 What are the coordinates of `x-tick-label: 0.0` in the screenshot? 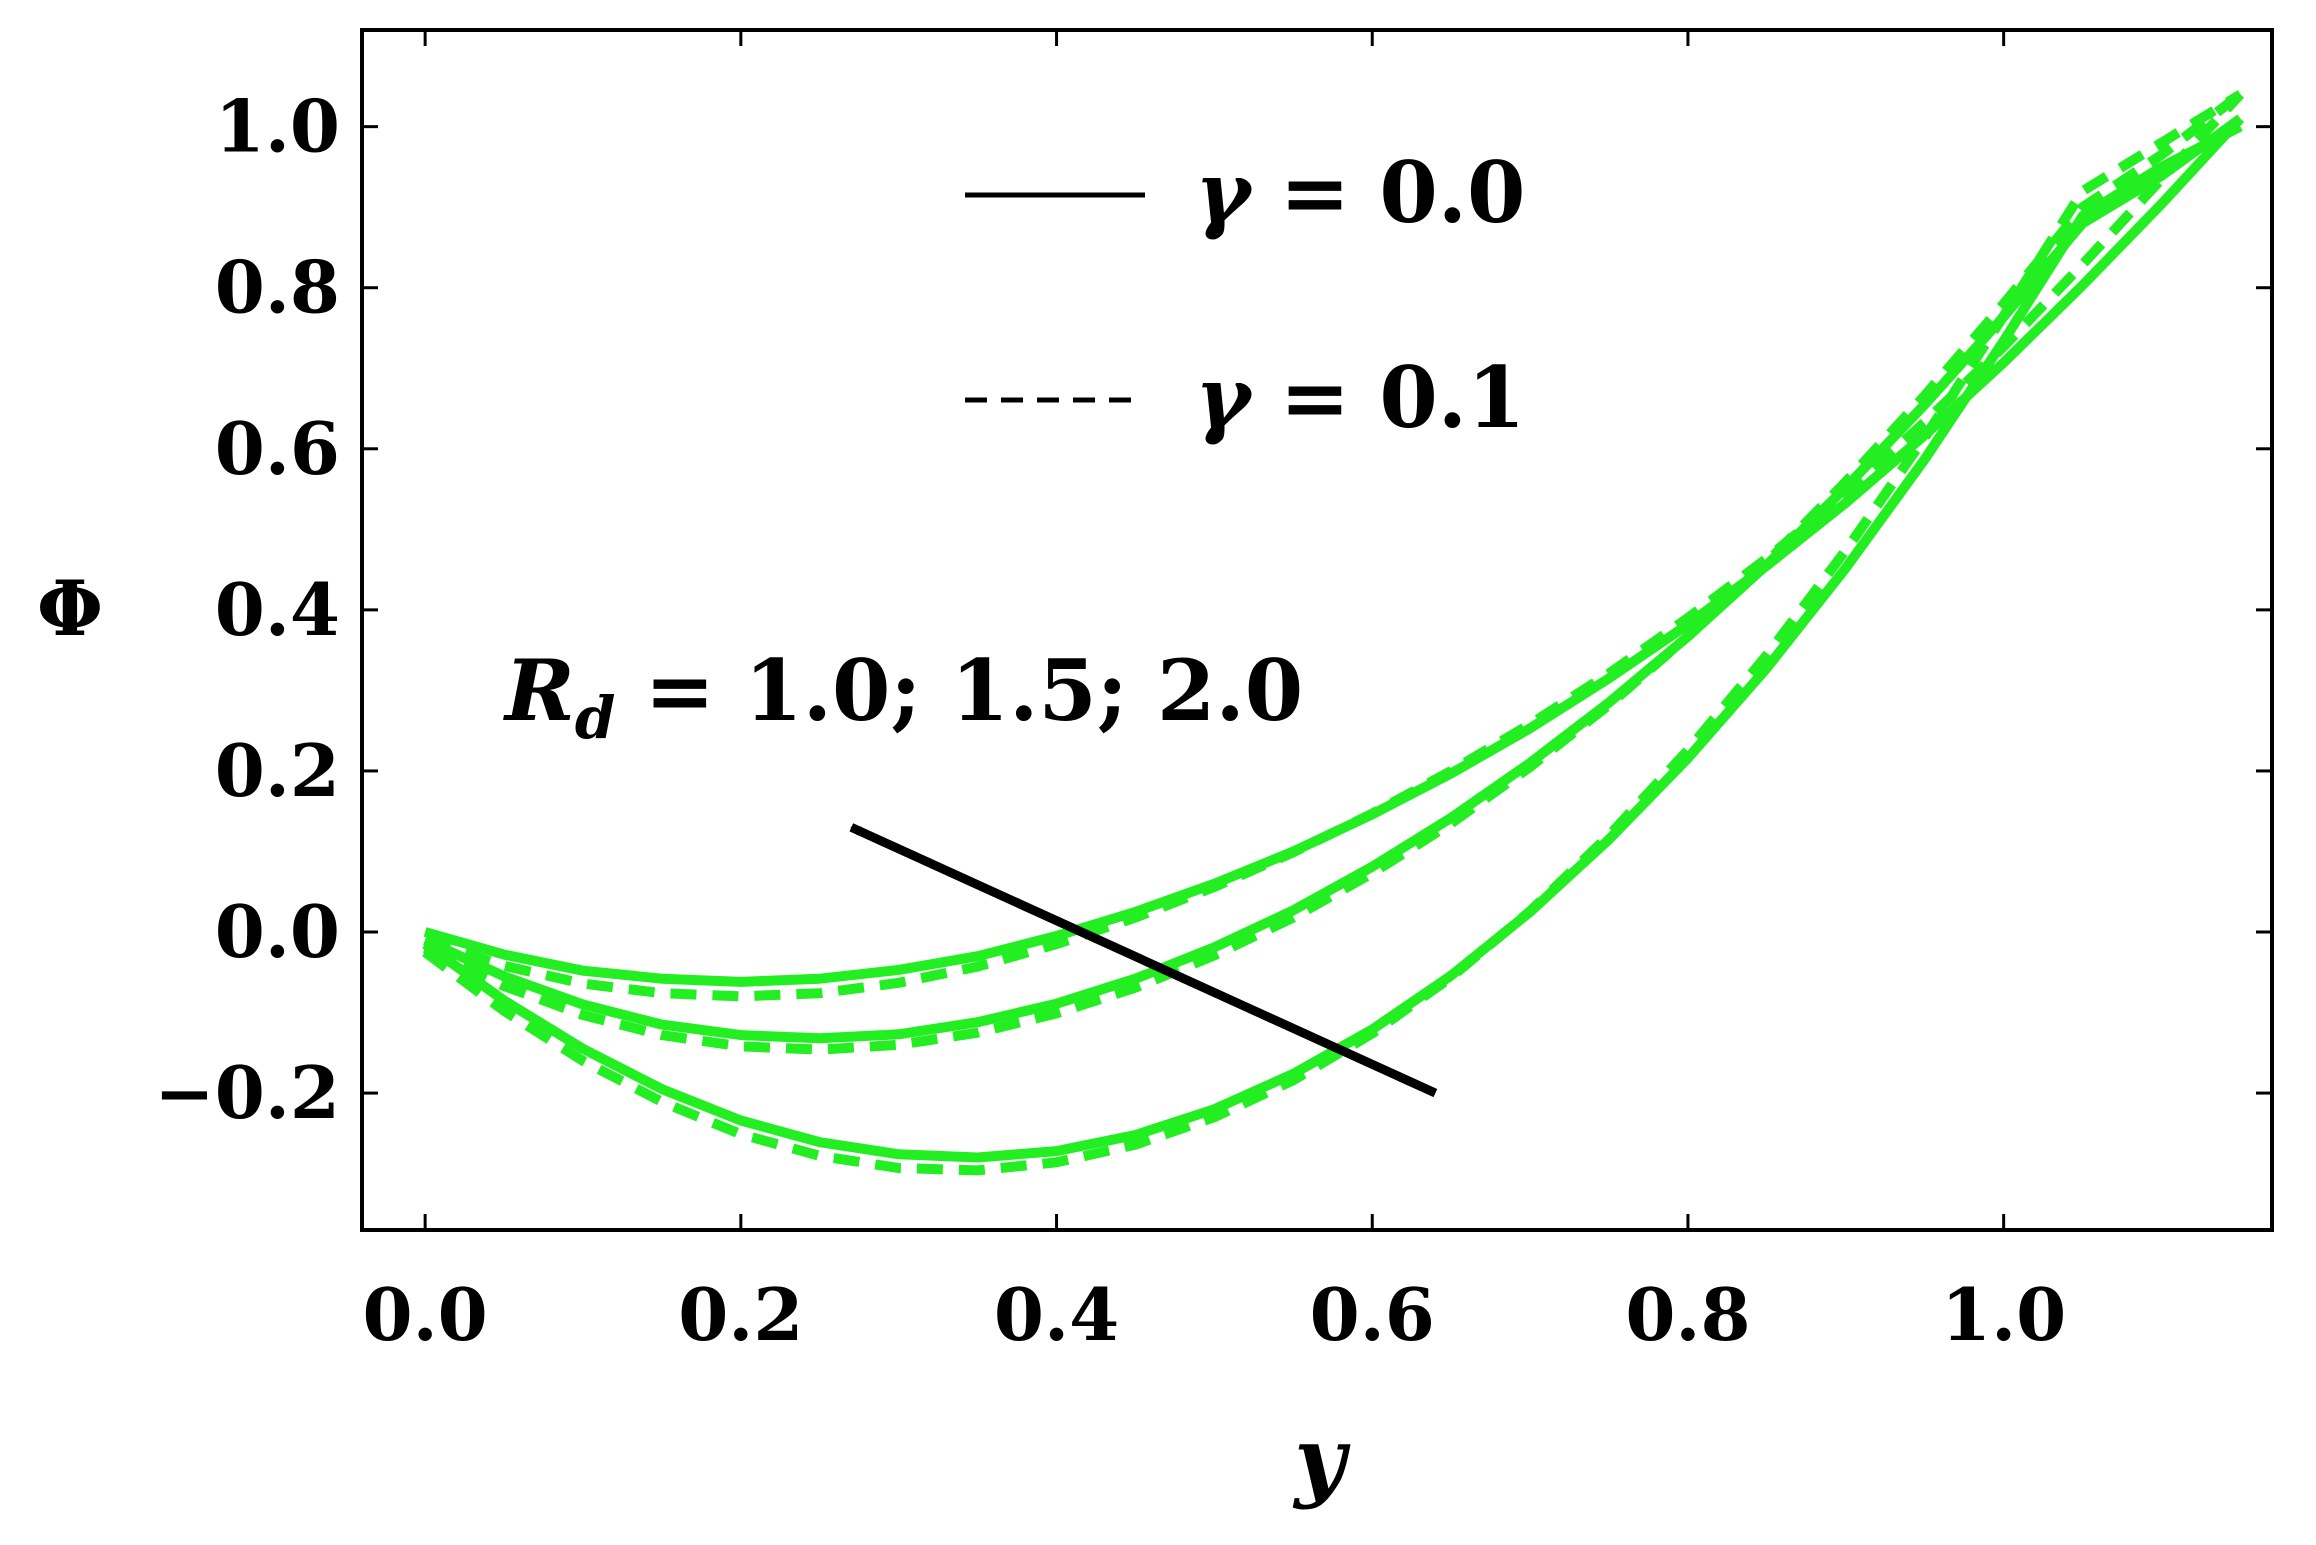 It's located at (425, 1314).